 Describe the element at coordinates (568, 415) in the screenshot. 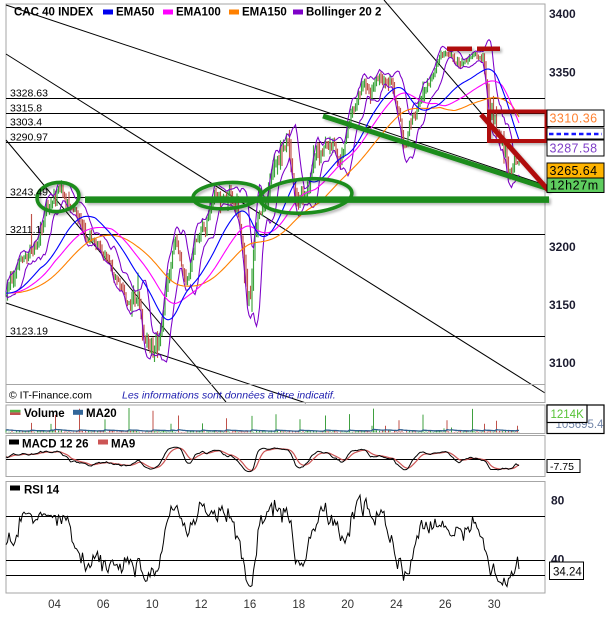

I see `svg-text: 1214K` at that location.